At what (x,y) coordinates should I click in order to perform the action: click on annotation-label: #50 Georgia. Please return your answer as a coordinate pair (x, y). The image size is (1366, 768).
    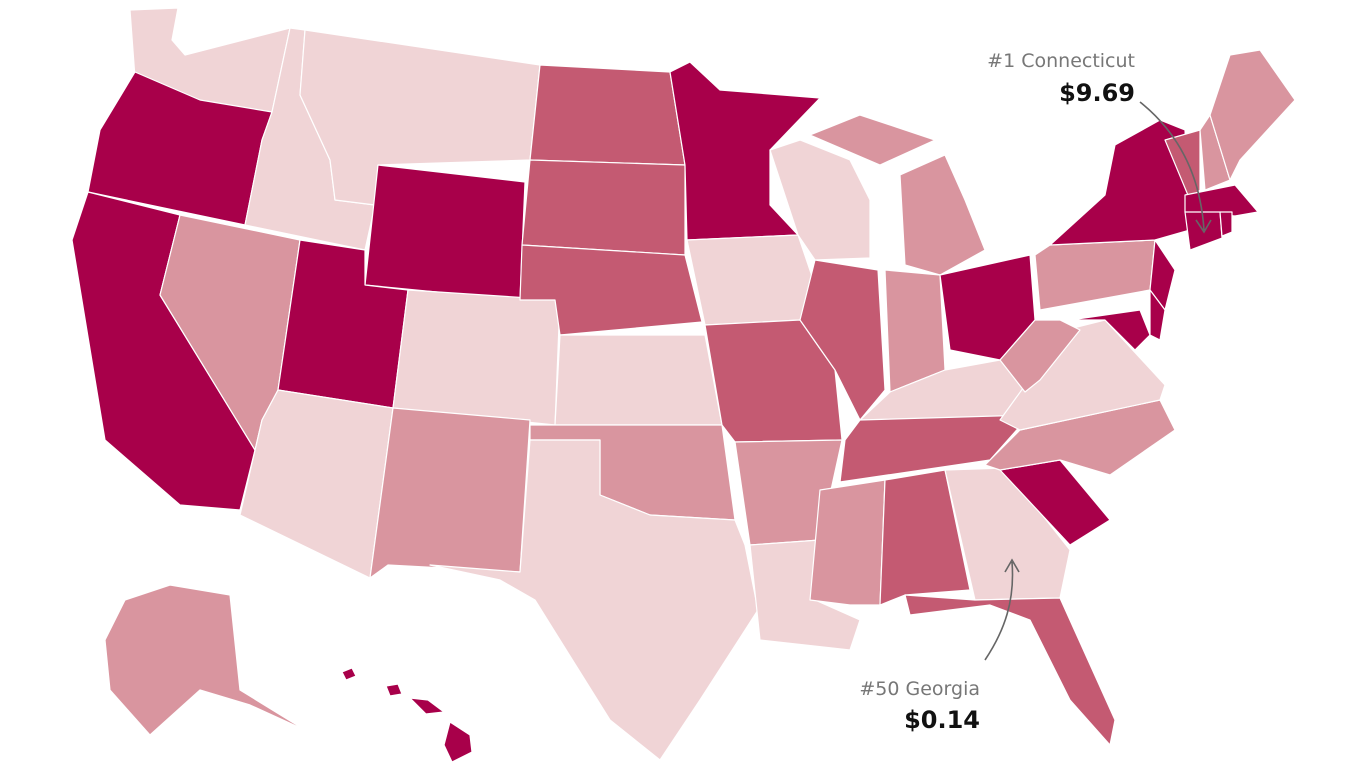
    Looking at the image, I should click on (919, 689).